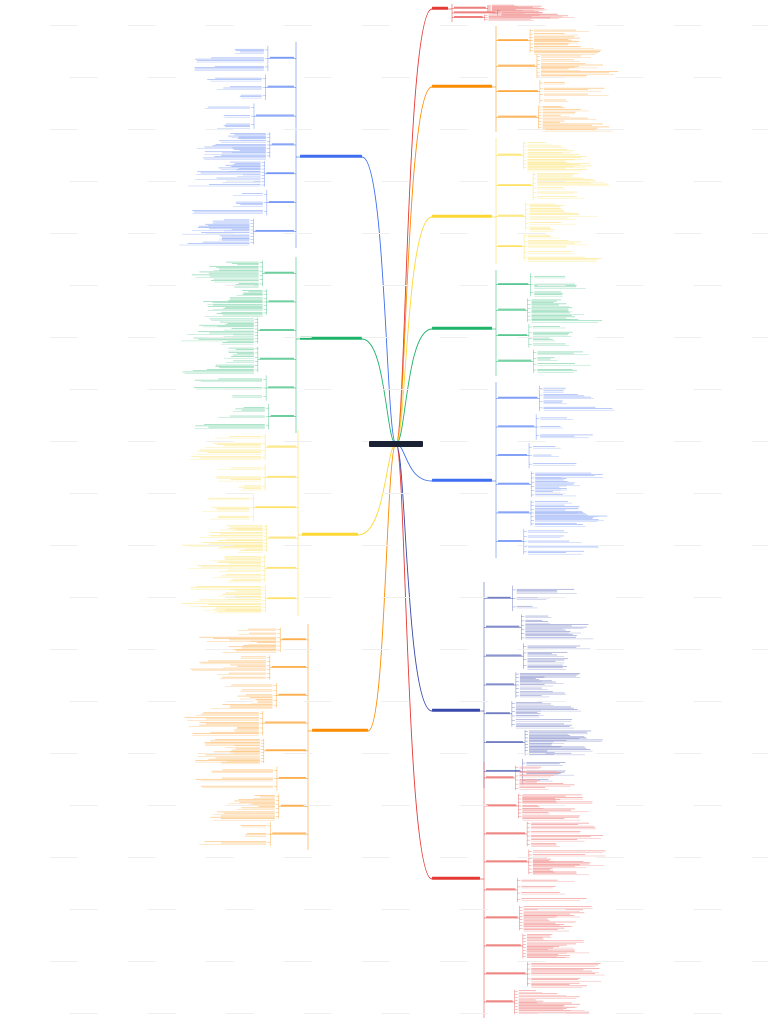 Image resolution: width=768 pixels, height=1024 pixels. What do you see at coordinates (396, 444) in the screenshot?
I see `root-node` at bounding box center [396, 444].